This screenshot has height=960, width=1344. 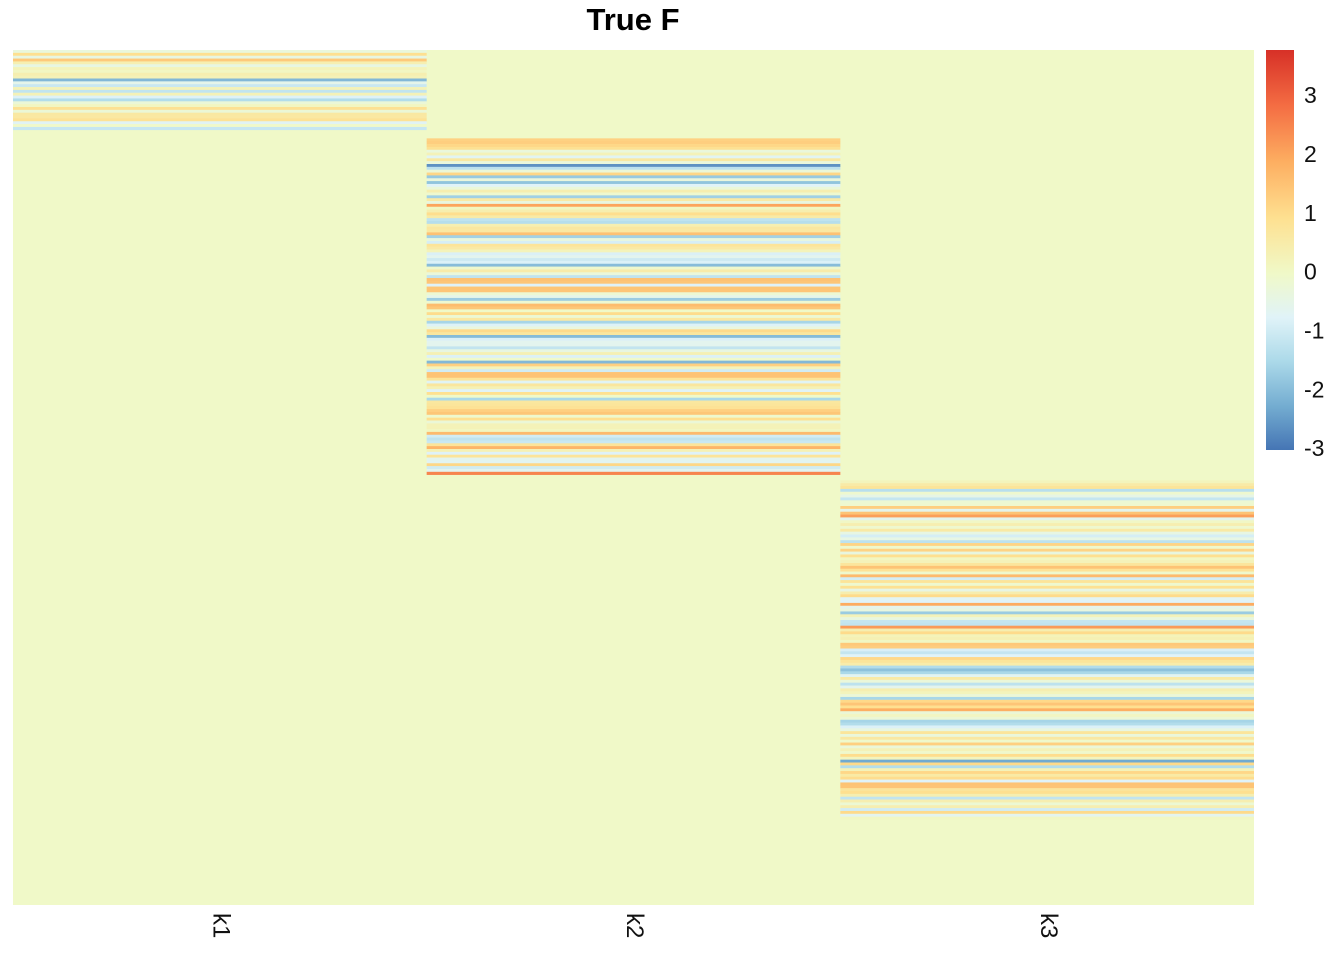 What do you see at coordinates (634, 925) in the screenshot?
I see `column-label: k2` at bounding box center [634, 925].